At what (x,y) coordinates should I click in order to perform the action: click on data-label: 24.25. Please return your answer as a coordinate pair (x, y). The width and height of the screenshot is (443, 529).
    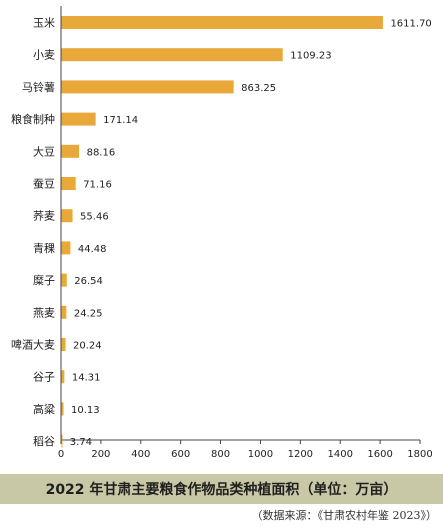
    Looking at the image, I should click on (88, 313).